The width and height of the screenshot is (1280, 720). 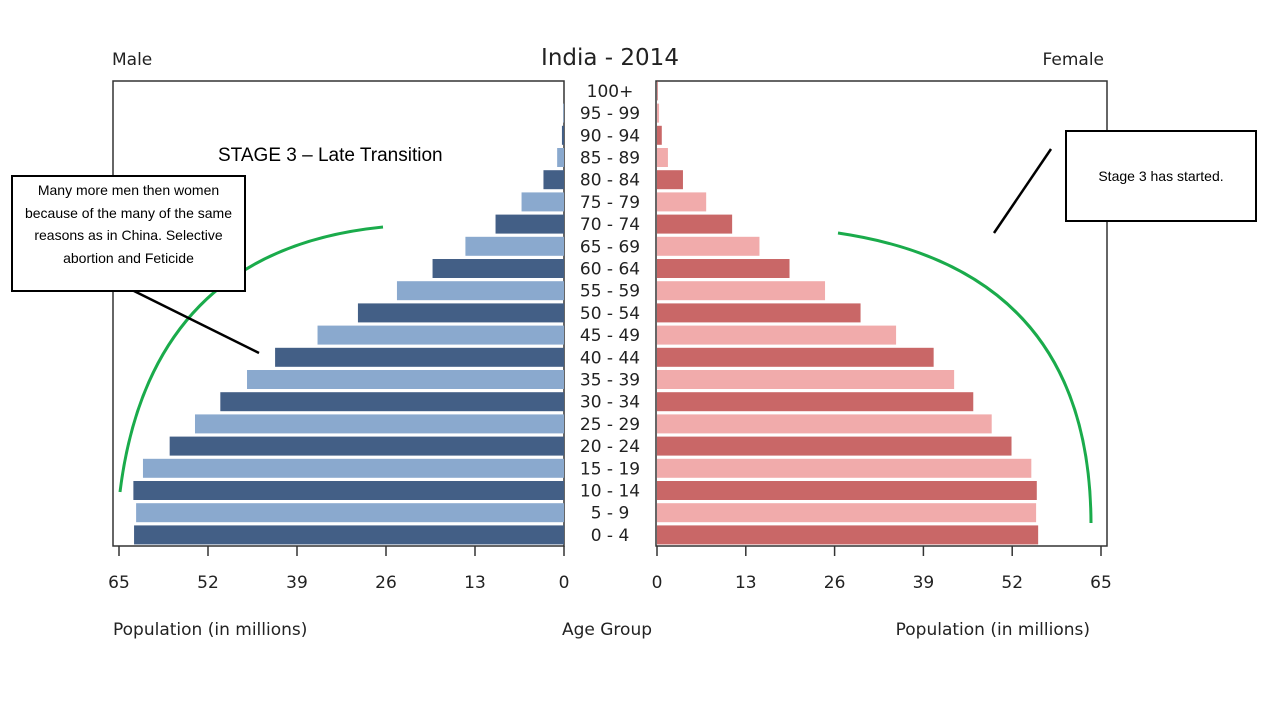 What do you see at coordinates (610, 92) in the screenshot?
I see `age-group-label: 100+` at bounding box center [610, 92].